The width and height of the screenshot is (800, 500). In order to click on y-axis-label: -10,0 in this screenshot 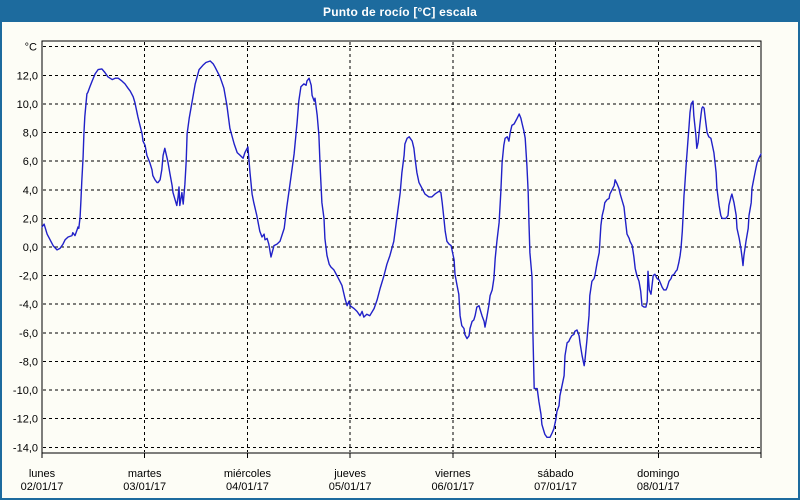, I will do `click(25, 391)`.